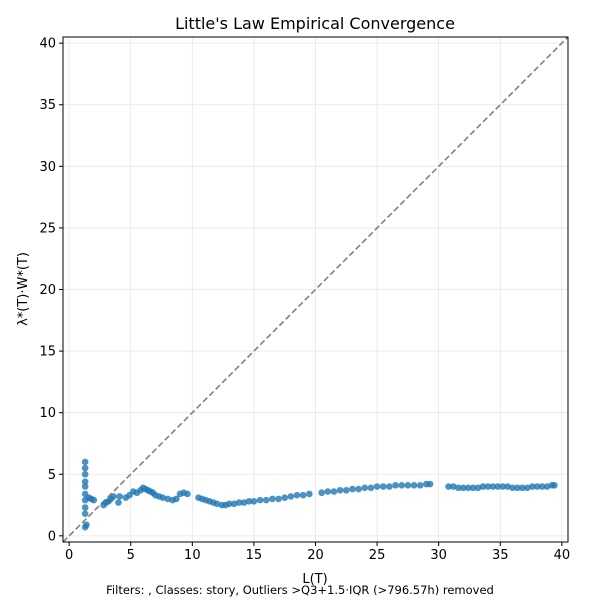 The image size is (600, 600). Describe the element at coordinates (192, 555) in the screenshot. I see `x-tick-label: 10` at that location.